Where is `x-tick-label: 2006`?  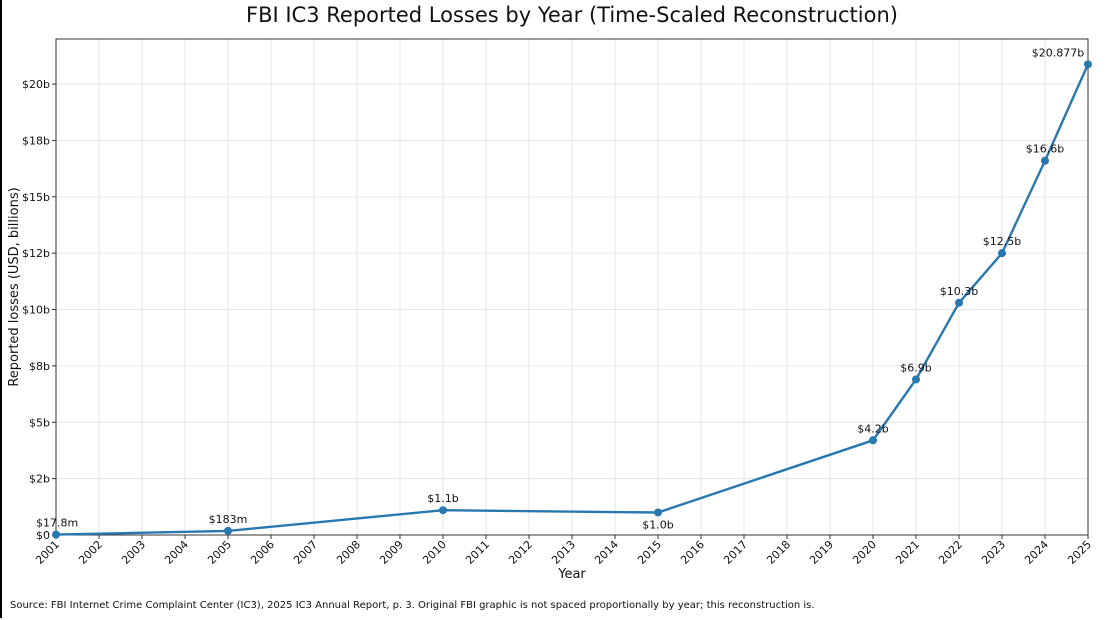
x-tick-label: 2006 is located at coordinates (262, 552).